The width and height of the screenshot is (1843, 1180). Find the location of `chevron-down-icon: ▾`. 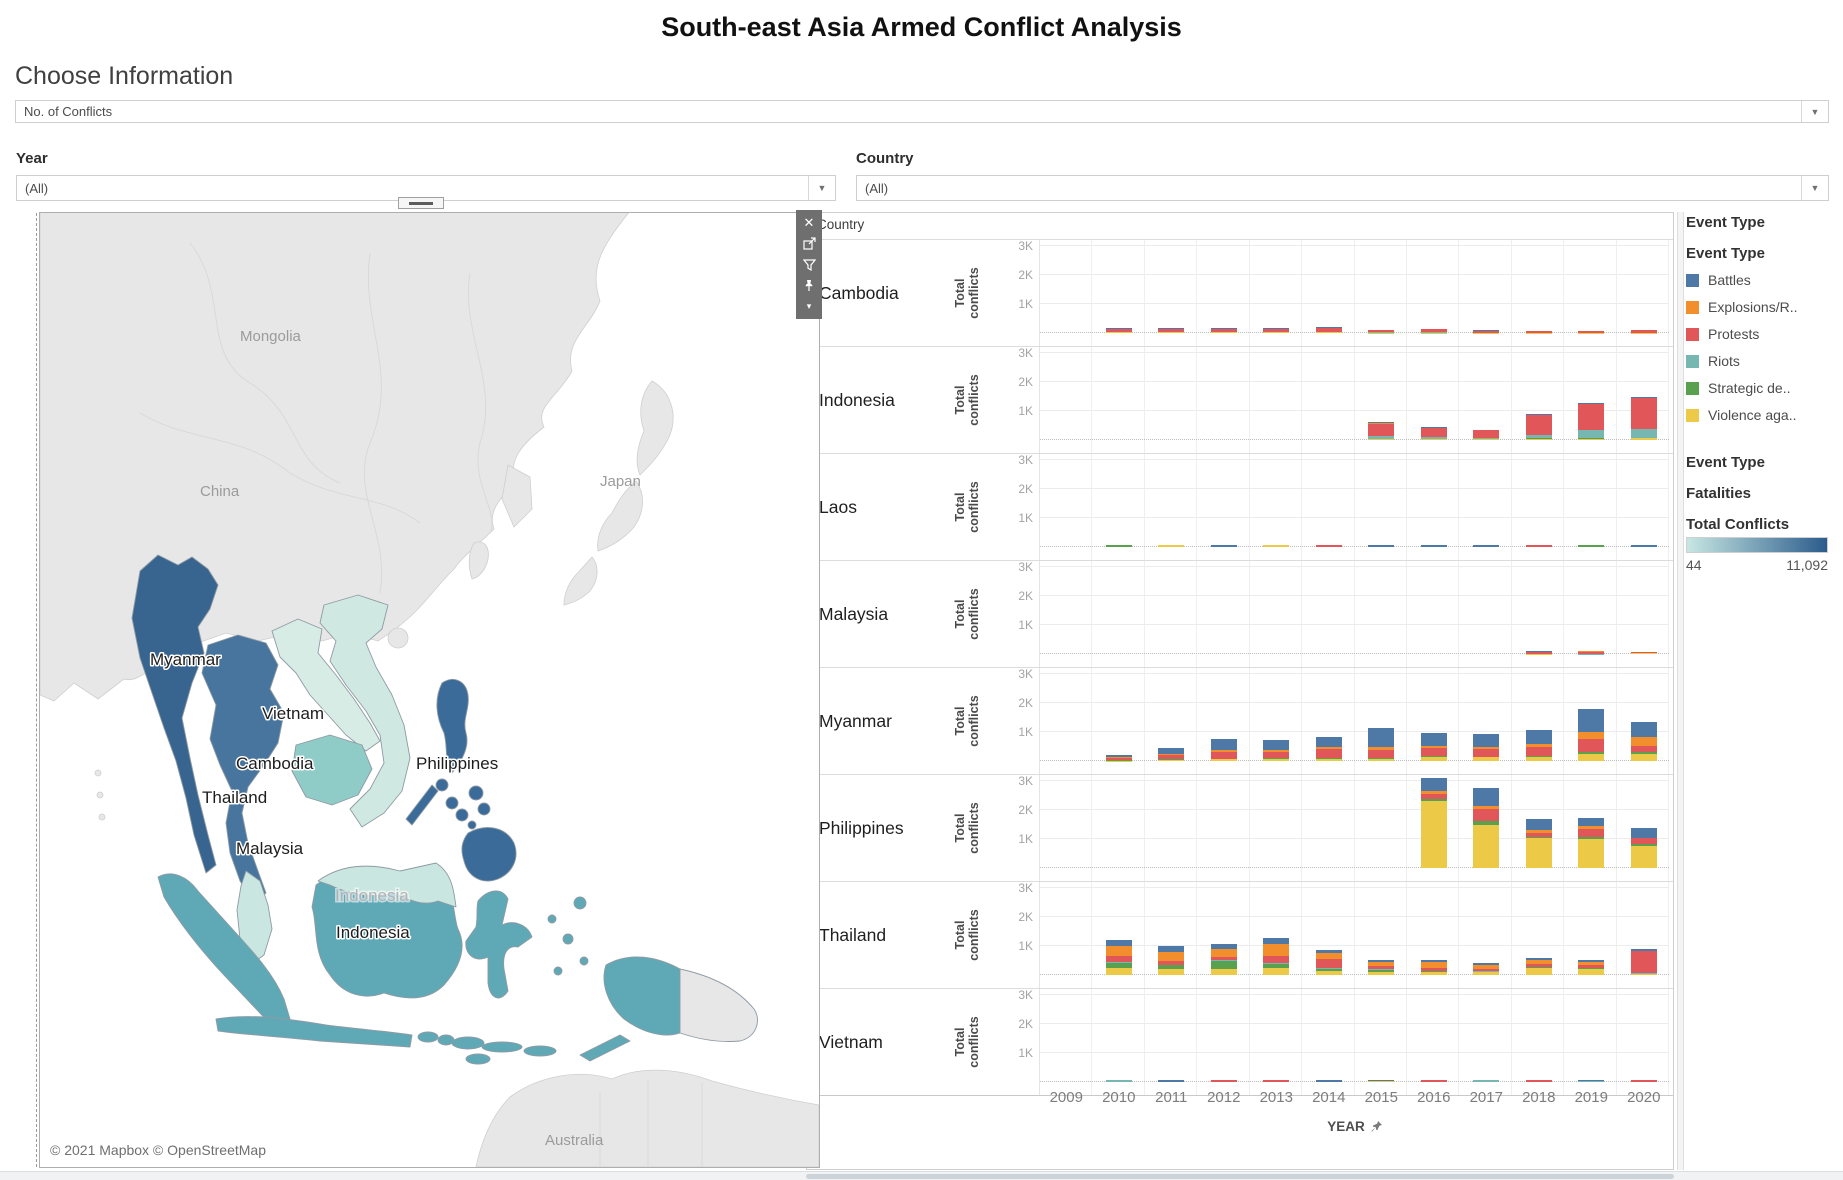

chevron-down-icon: ▾ is located at coordinates (809, 306).